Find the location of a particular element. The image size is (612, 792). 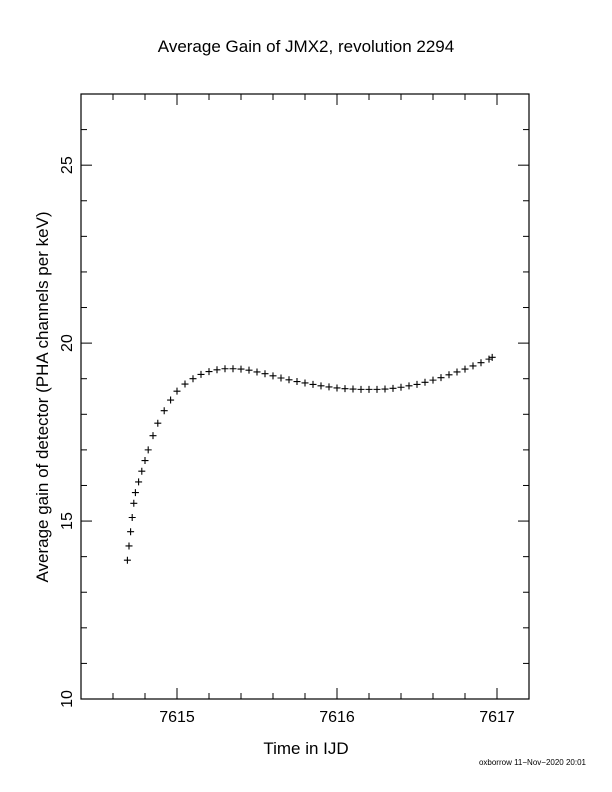

y-tick-label: 10 is located at coordinates (67, 699).